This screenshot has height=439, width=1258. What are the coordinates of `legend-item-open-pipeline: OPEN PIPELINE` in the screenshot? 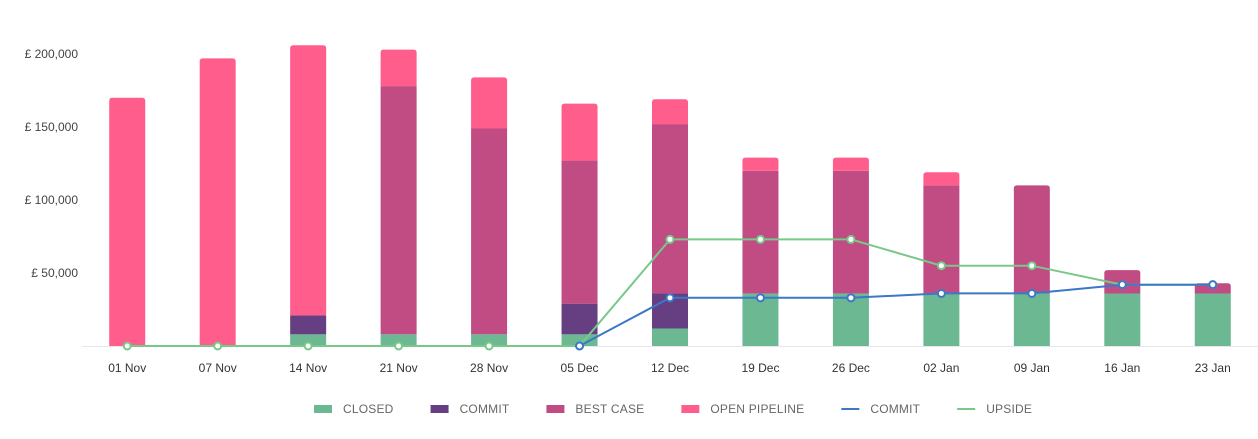 It's located at (742, 409).